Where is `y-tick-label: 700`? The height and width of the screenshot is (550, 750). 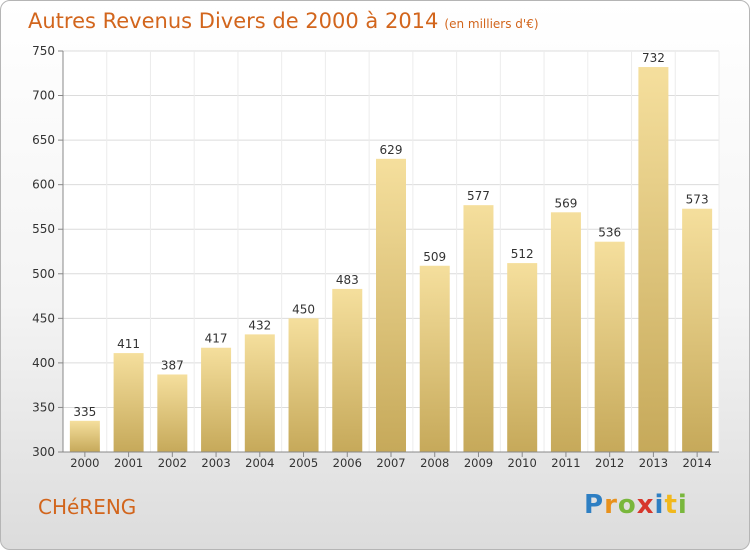 y-tick-label: 700 is located at coordinates (43, 96).